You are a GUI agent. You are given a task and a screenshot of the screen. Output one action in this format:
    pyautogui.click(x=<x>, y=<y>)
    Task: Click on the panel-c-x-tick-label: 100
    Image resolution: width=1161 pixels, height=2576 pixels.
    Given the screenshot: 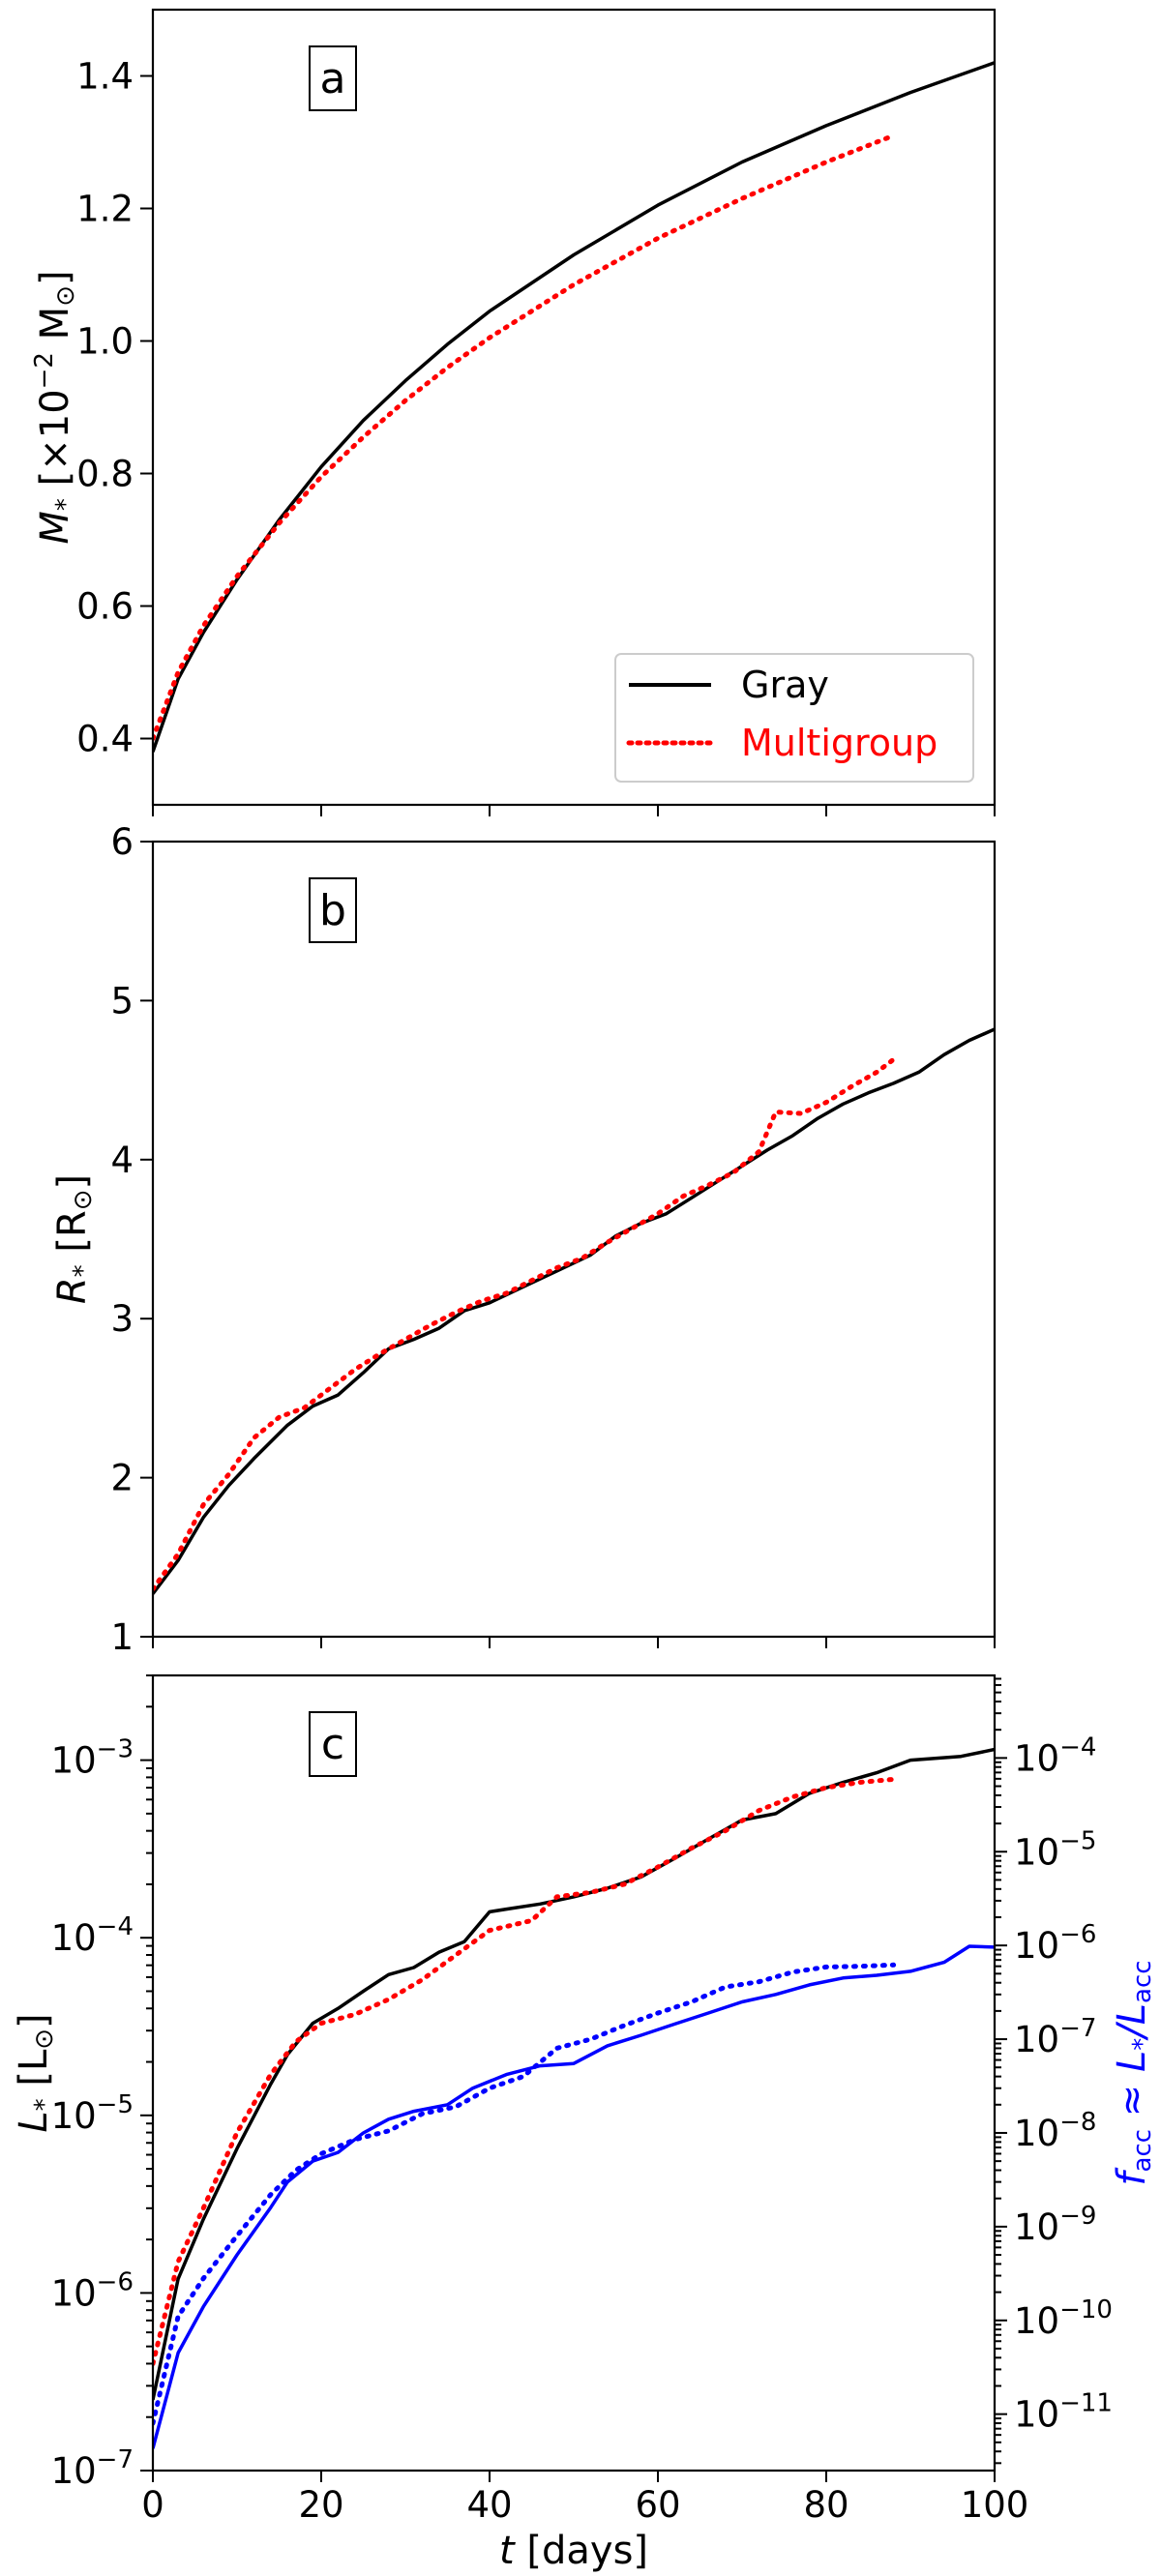 What is the action you would take?
    pyautogui.click(x=995, y=2505)
    